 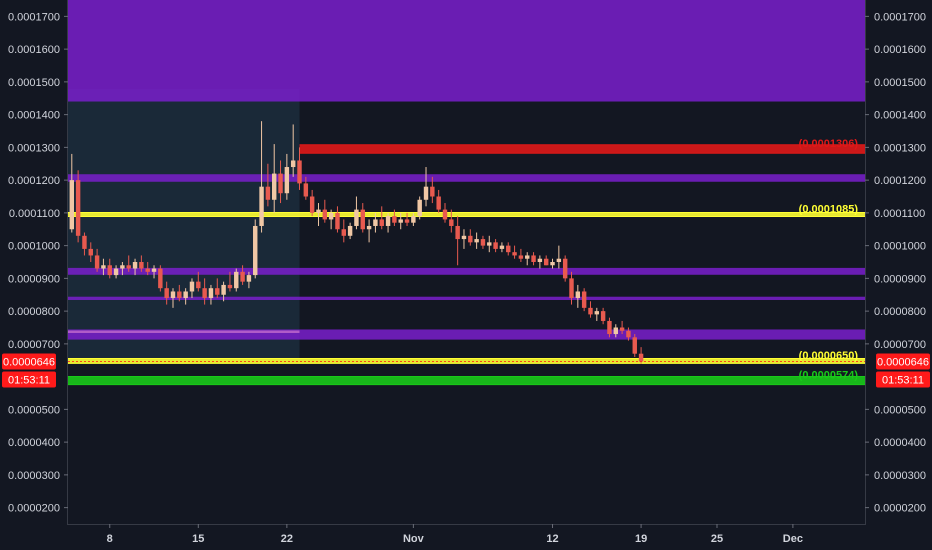 I want to click on level-1098-label: (0.0001085), so click(x=829, y=210).